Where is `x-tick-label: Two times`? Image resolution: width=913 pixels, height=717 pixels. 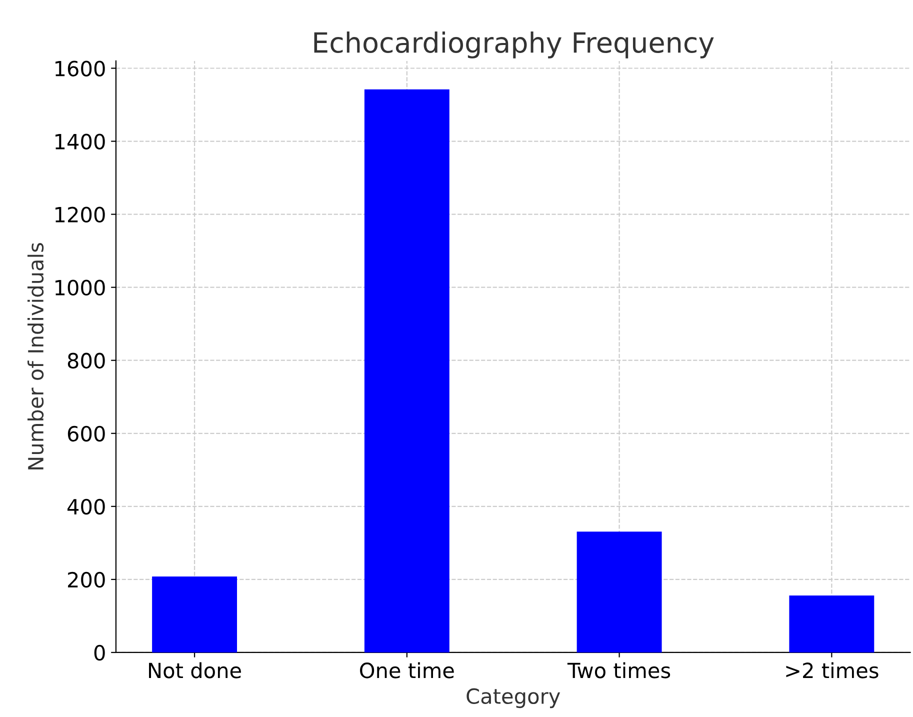 x-tick-label: Two times is located at coordinates (618, 670).